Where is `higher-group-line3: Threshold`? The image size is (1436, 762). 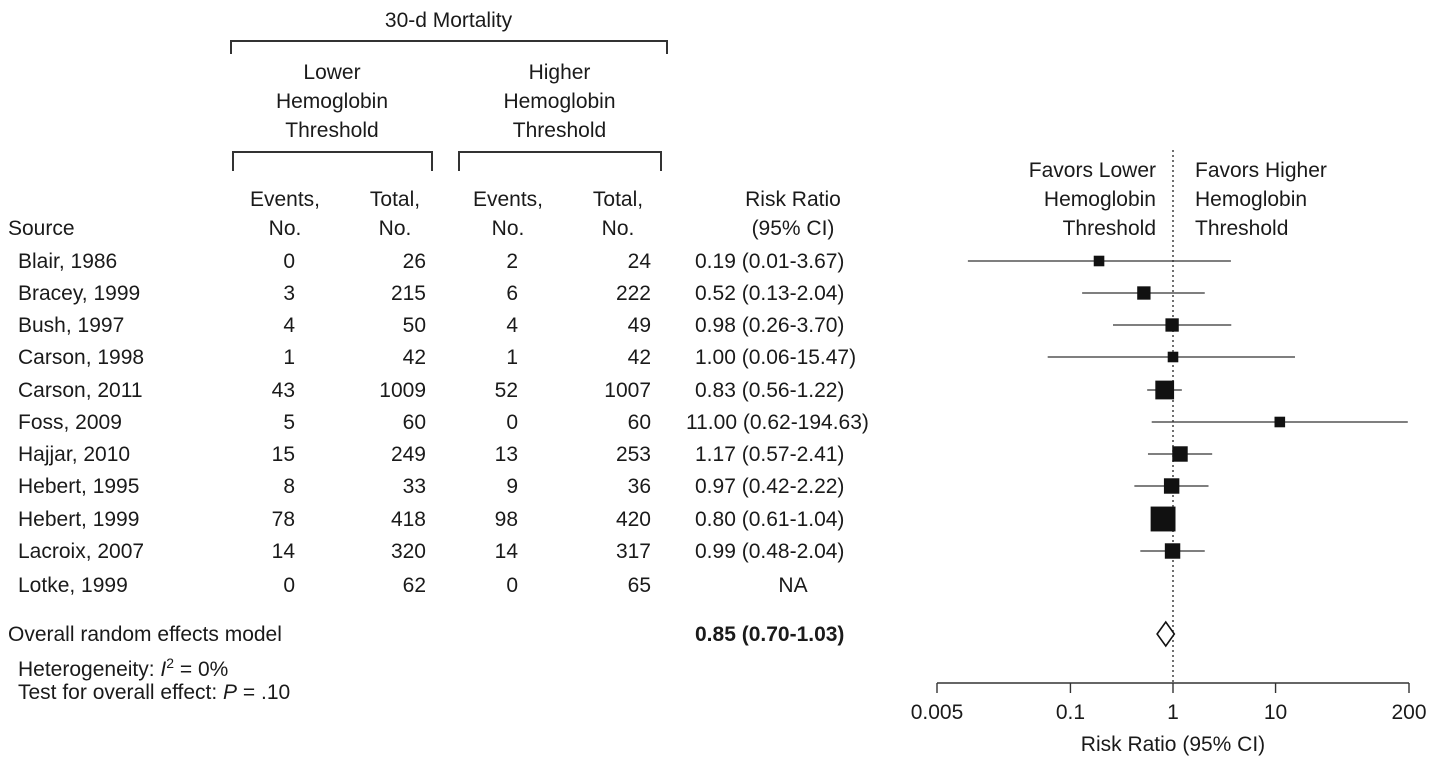
higher-group-line3: Threshold is located at coordinates (559, 130).